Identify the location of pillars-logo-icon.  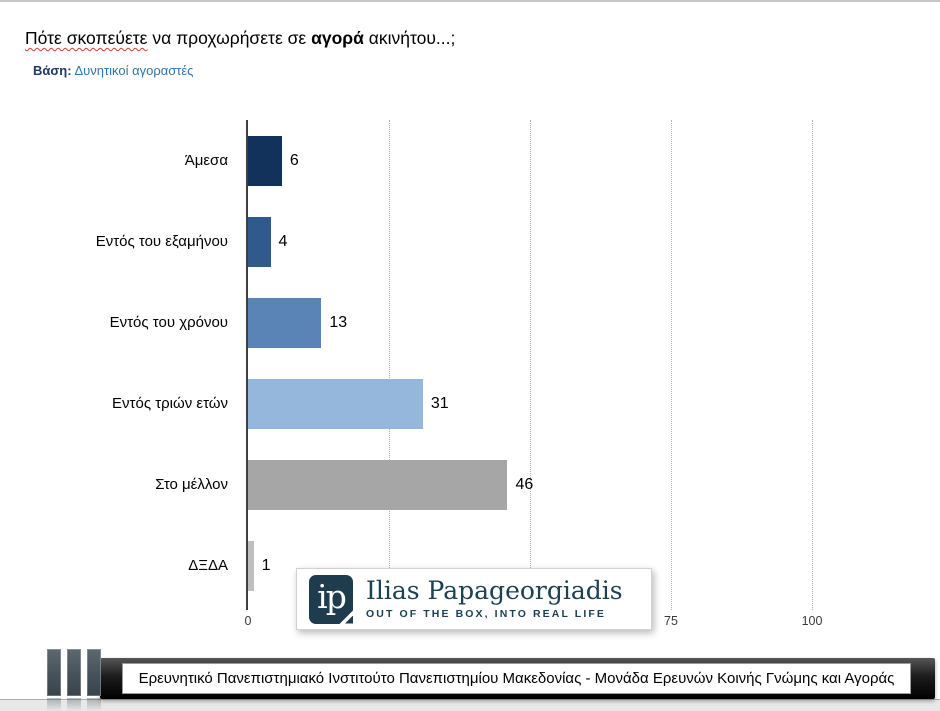
(74, 672).